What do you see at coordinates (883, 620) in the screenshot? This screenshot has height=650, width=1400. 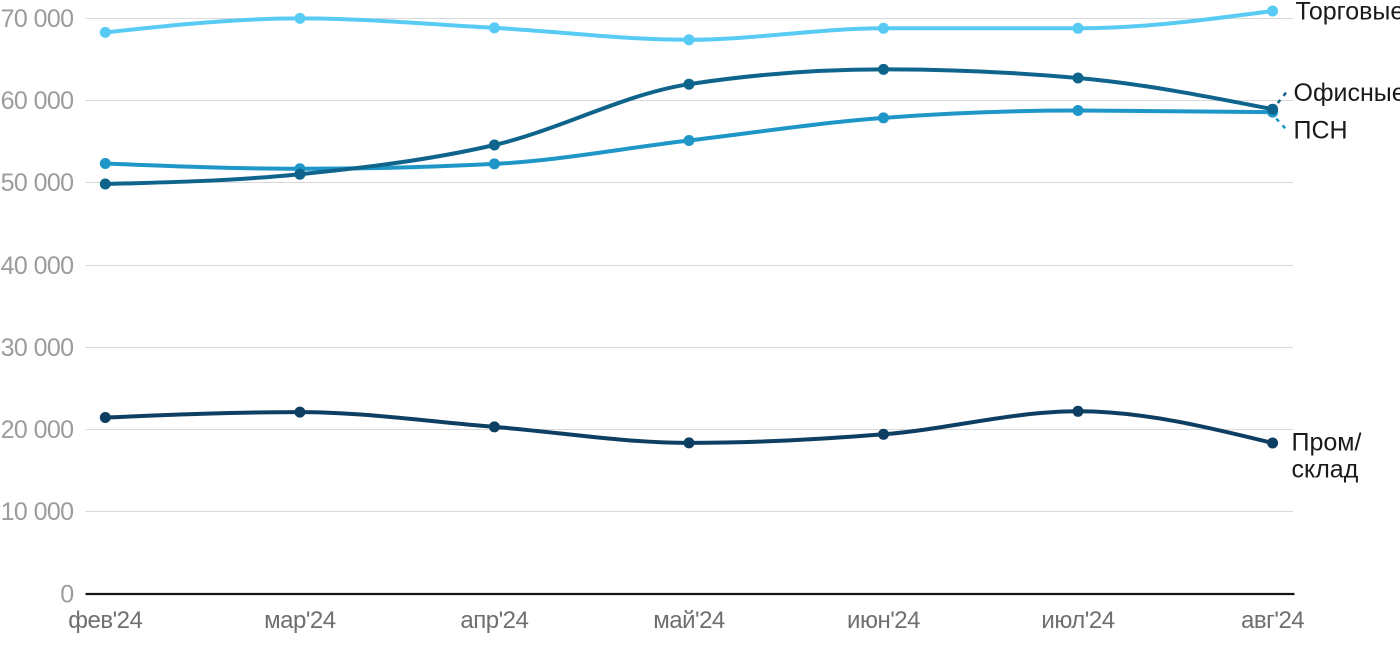 I see `svg-text: июн'24` at bounding box center [883, 620].